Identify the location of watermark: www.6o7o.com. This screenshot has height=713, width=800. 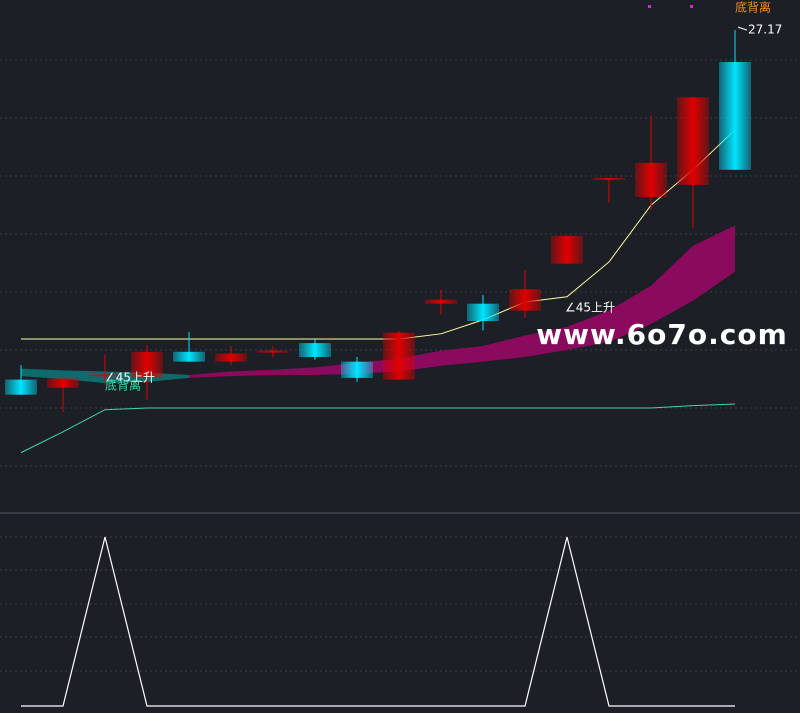
(662, 334).